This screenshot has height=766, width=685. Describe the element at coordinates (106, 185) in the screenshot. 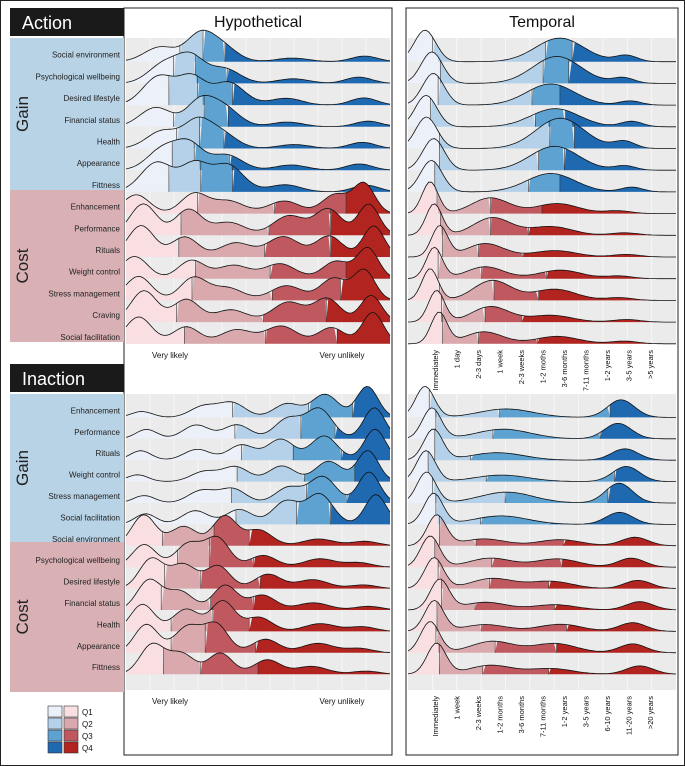

I see `action-gain-fittness-label: Fittness` at that location.